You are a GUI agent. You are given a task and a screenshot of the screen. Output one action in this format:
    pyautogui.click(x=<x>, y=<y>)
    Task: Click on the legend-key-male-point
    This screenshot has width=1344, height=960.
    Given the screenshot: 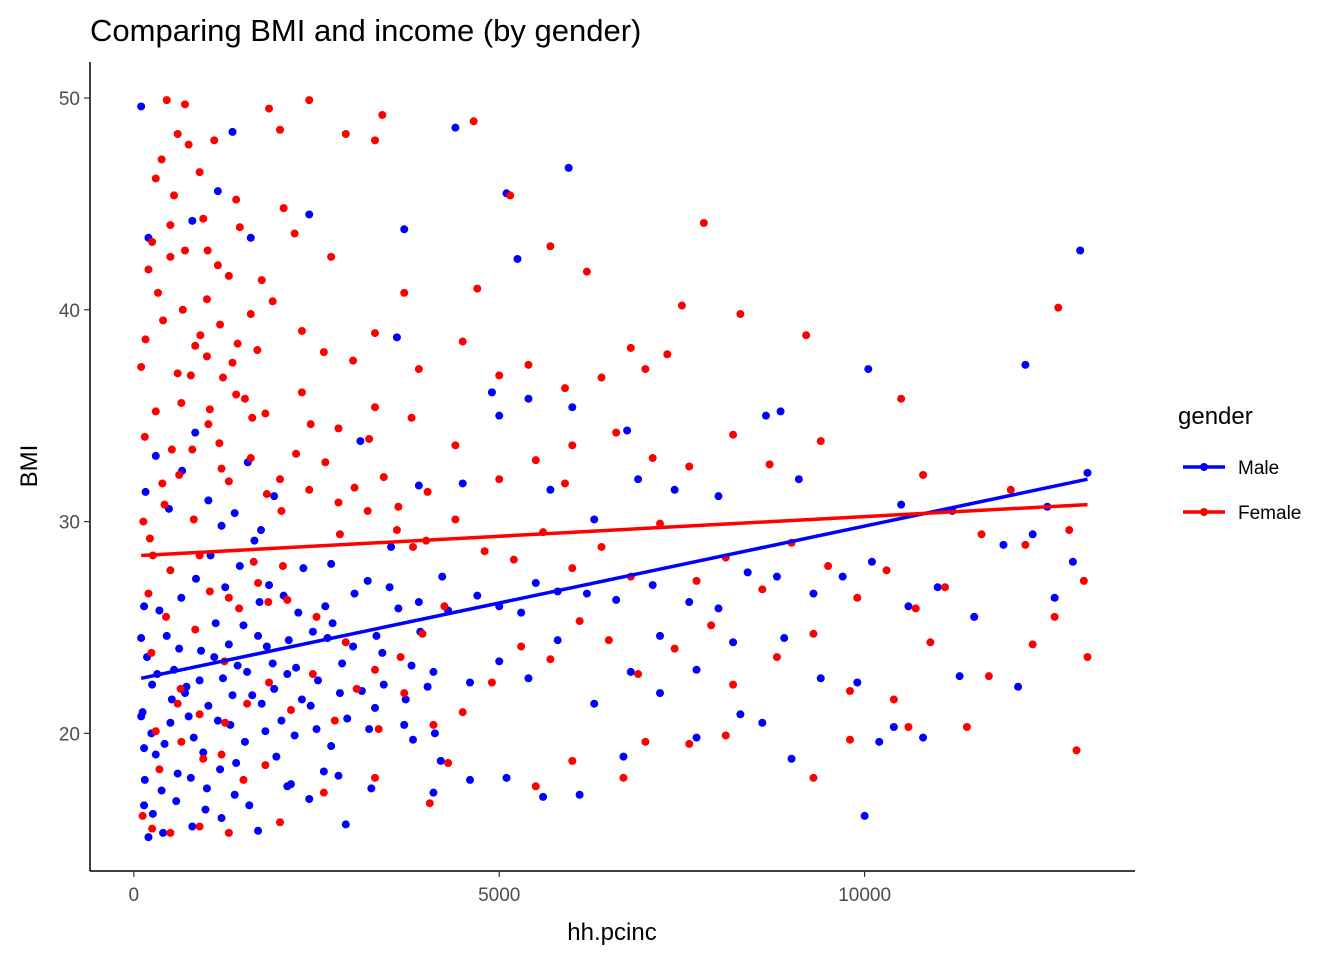 What is the action you would take?
    pyautogui.click(x=1204, y=467)
    